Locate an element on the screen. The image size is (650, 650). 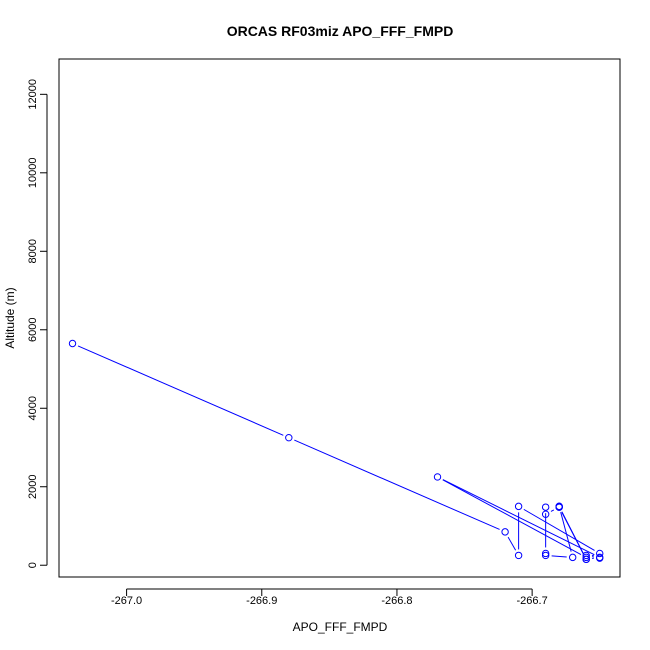
y-tick-label: 4000 is located at coordinates (33, 408).